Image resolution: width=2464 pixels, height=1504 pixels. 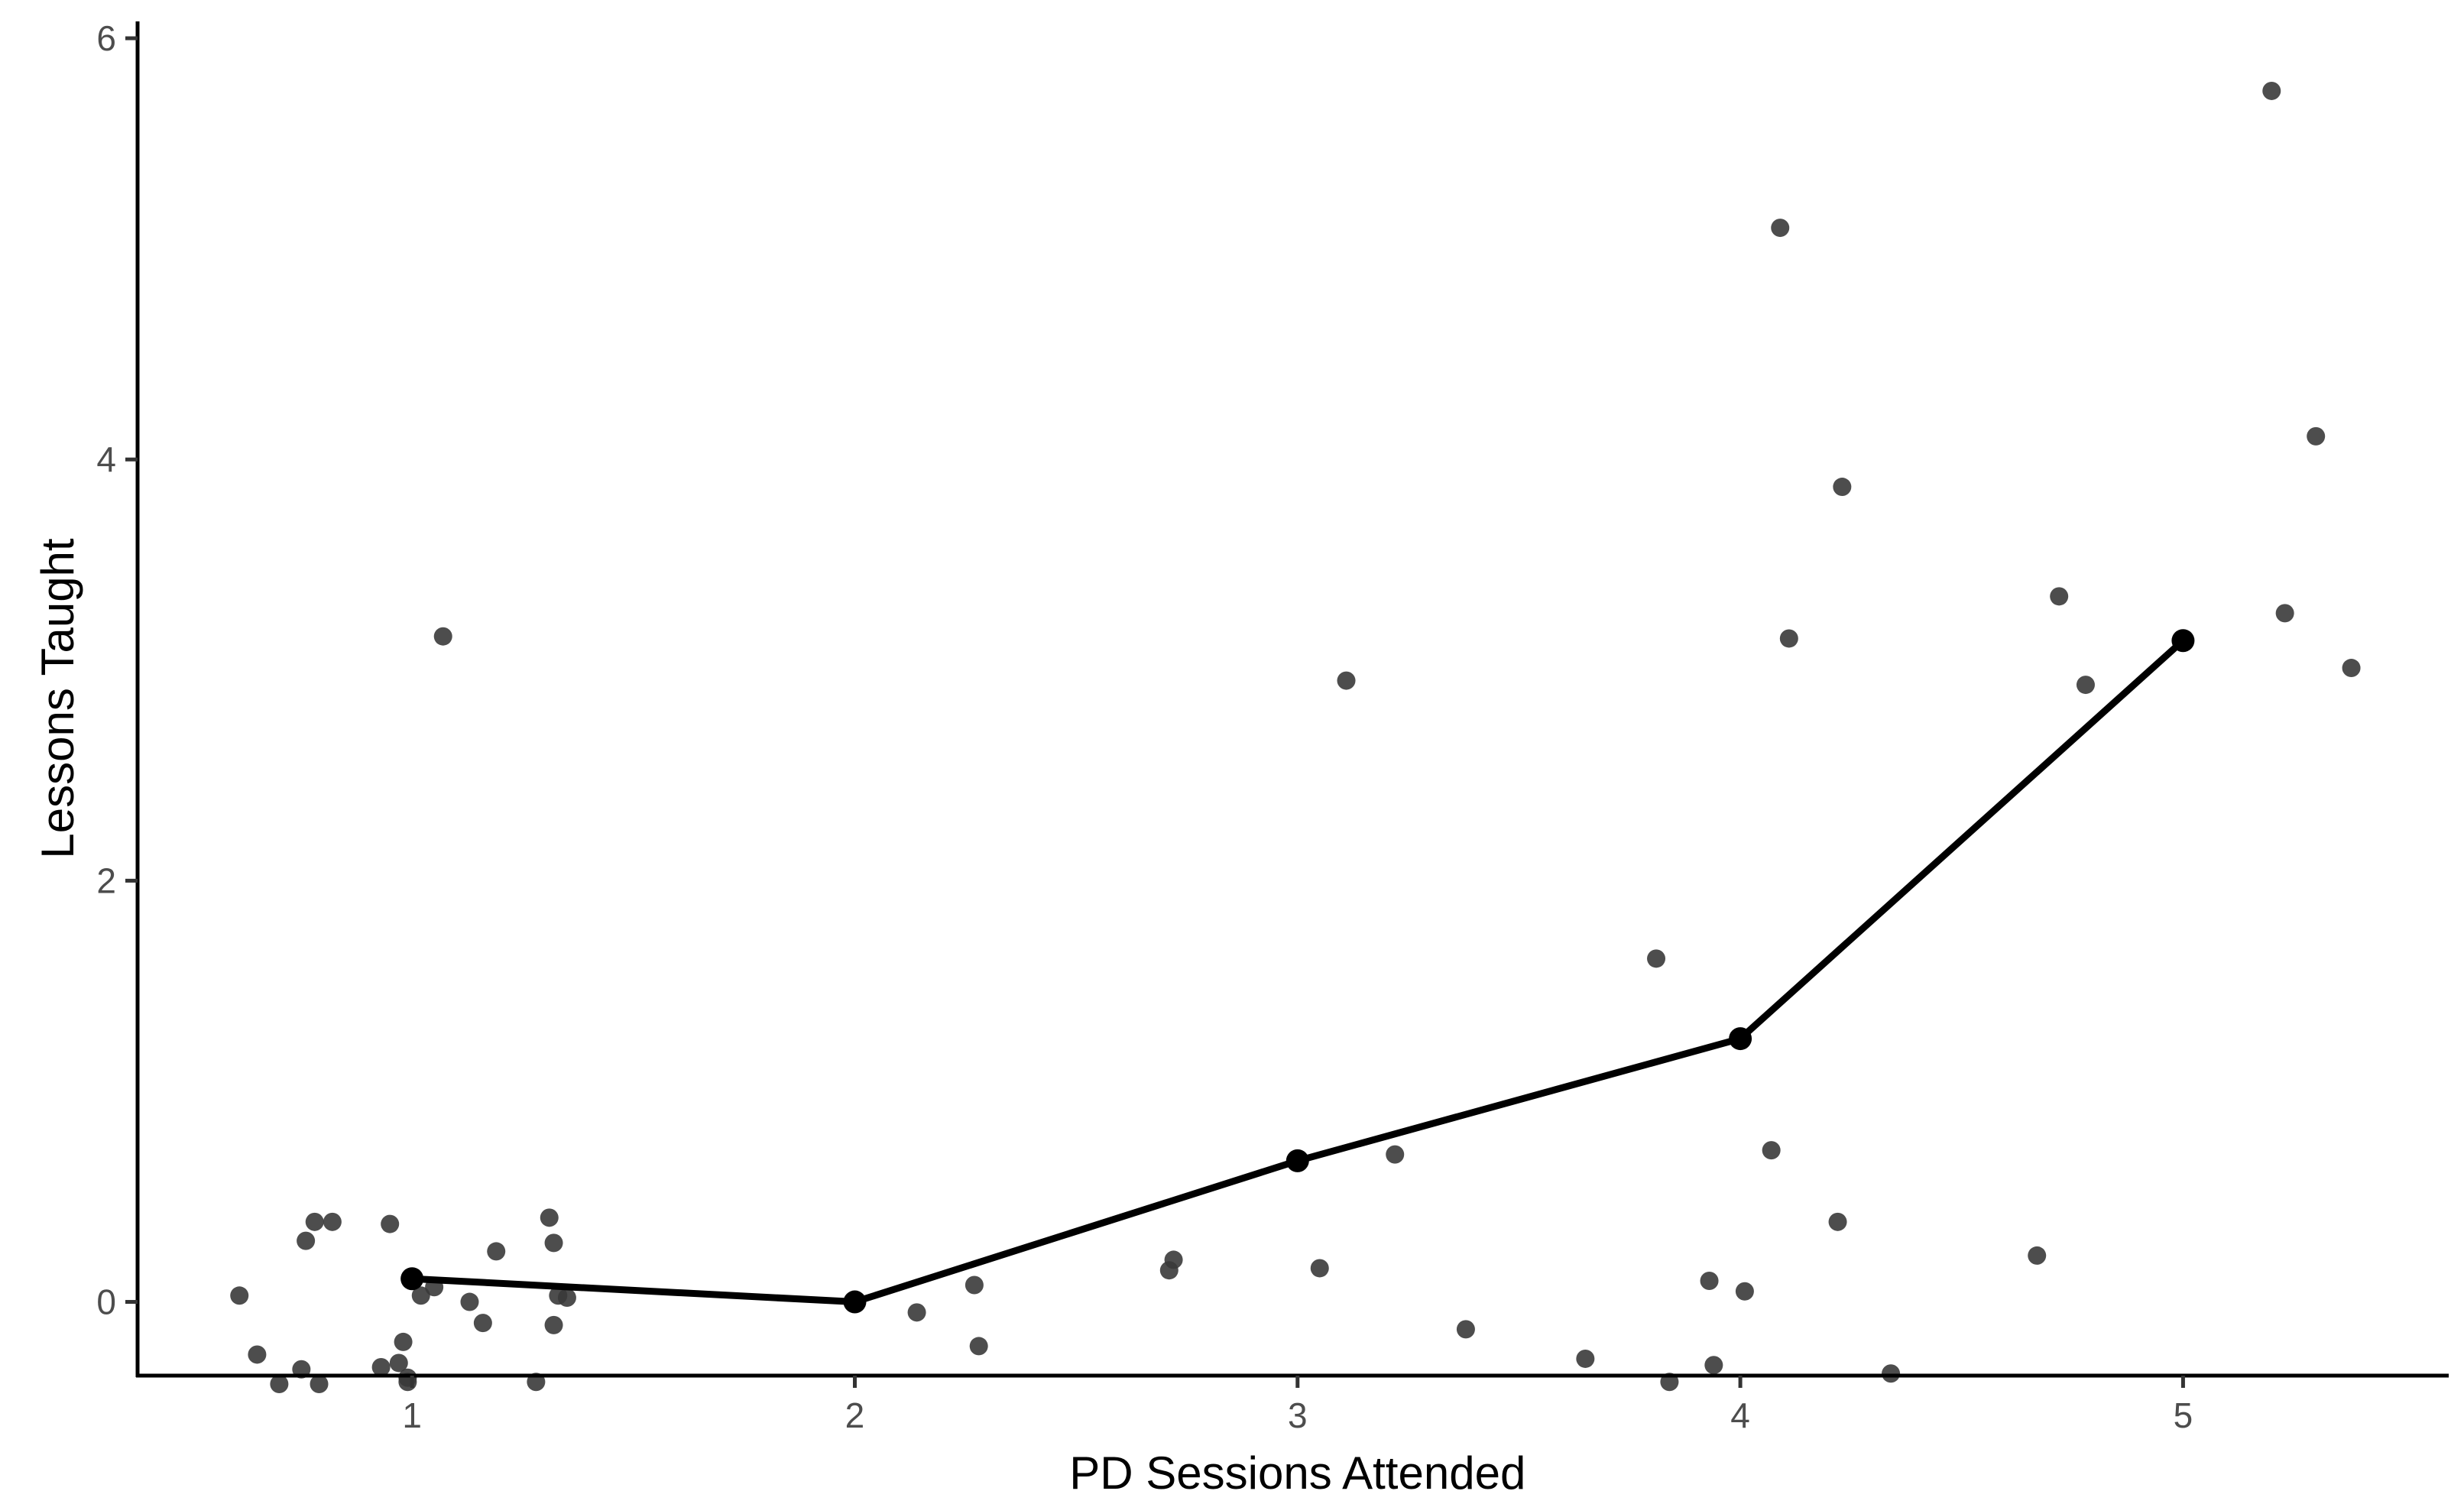 What do you see at coordinates (412, 1415) in the screenshot?
I see `x-tick-label: 1` at bounding box center [412, 1415].